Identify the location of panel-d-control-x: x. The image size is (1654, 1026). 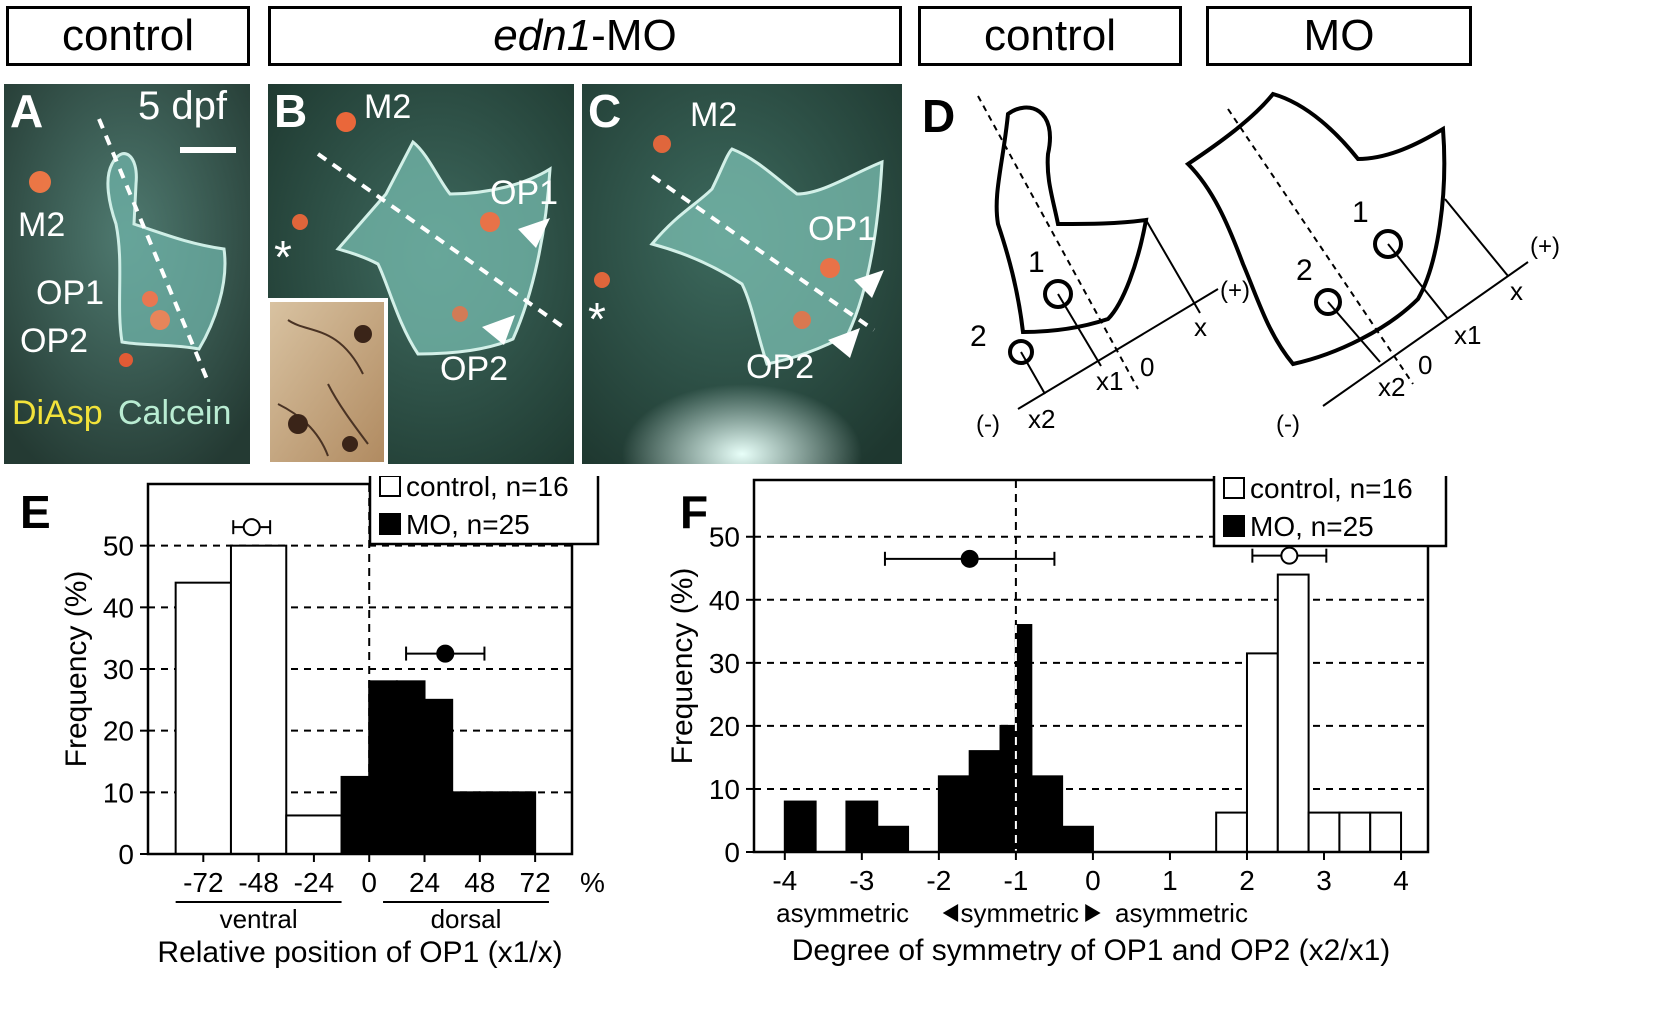
(1200, 327).